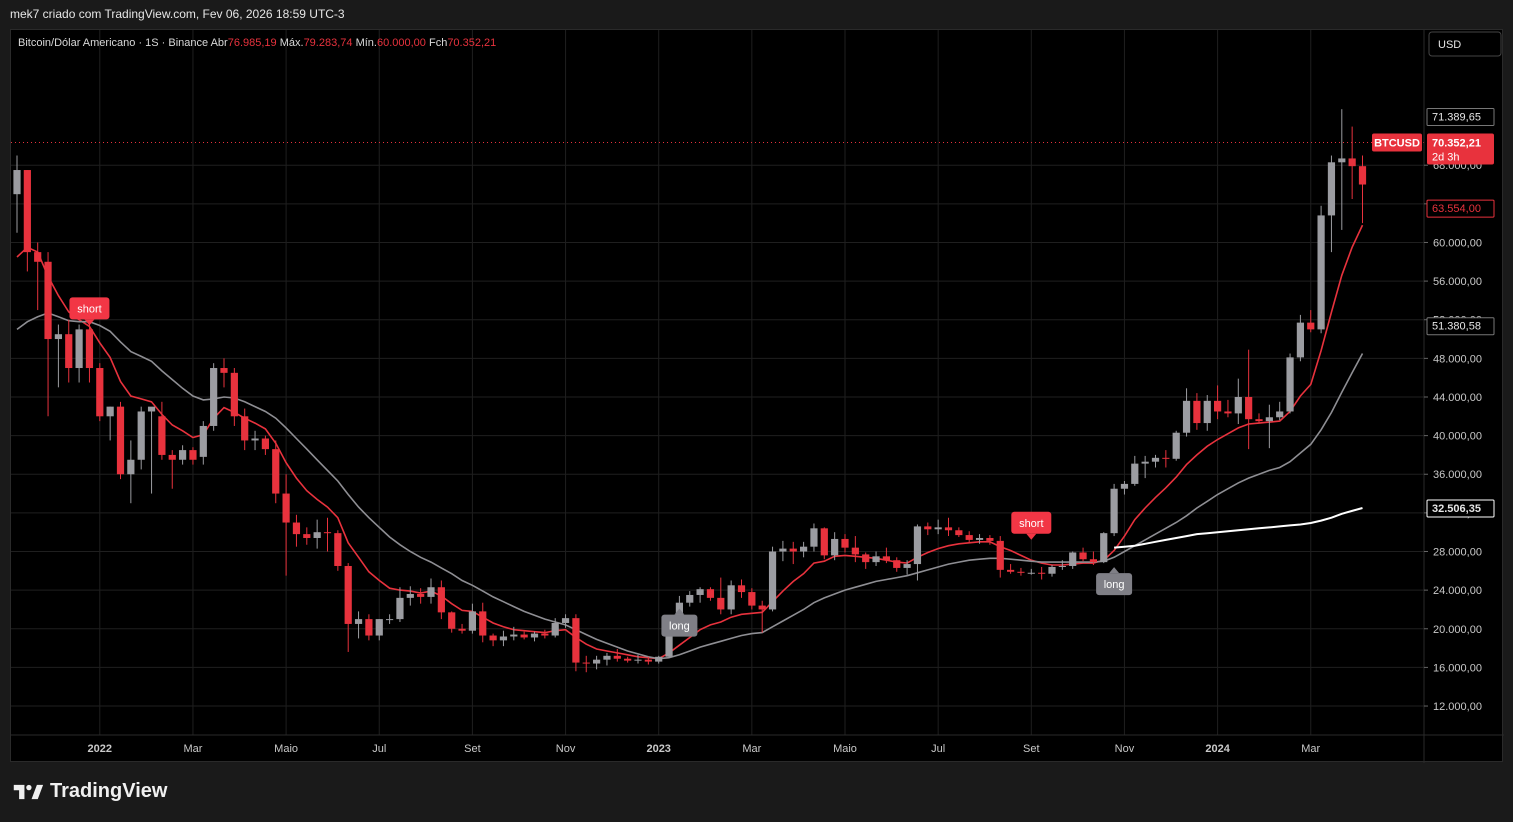 The width and height of the screenshot is (1513, 822). Describe the element at coordinates (1457, 398) in the screenshot. I see `y-tick-label: 44.000,00` at that location.